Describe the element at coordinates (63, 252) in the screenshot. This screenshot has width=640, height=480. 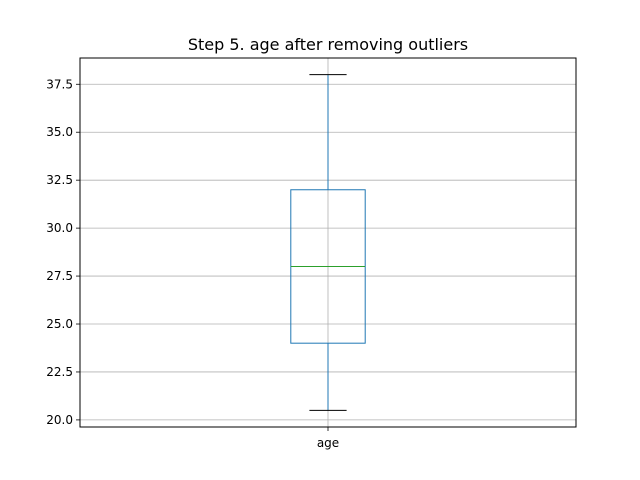
I see `y-axis-ticks: 20.0 22.5 25.0 27.5 30.0 32.5 35.0 37.5` at that location.